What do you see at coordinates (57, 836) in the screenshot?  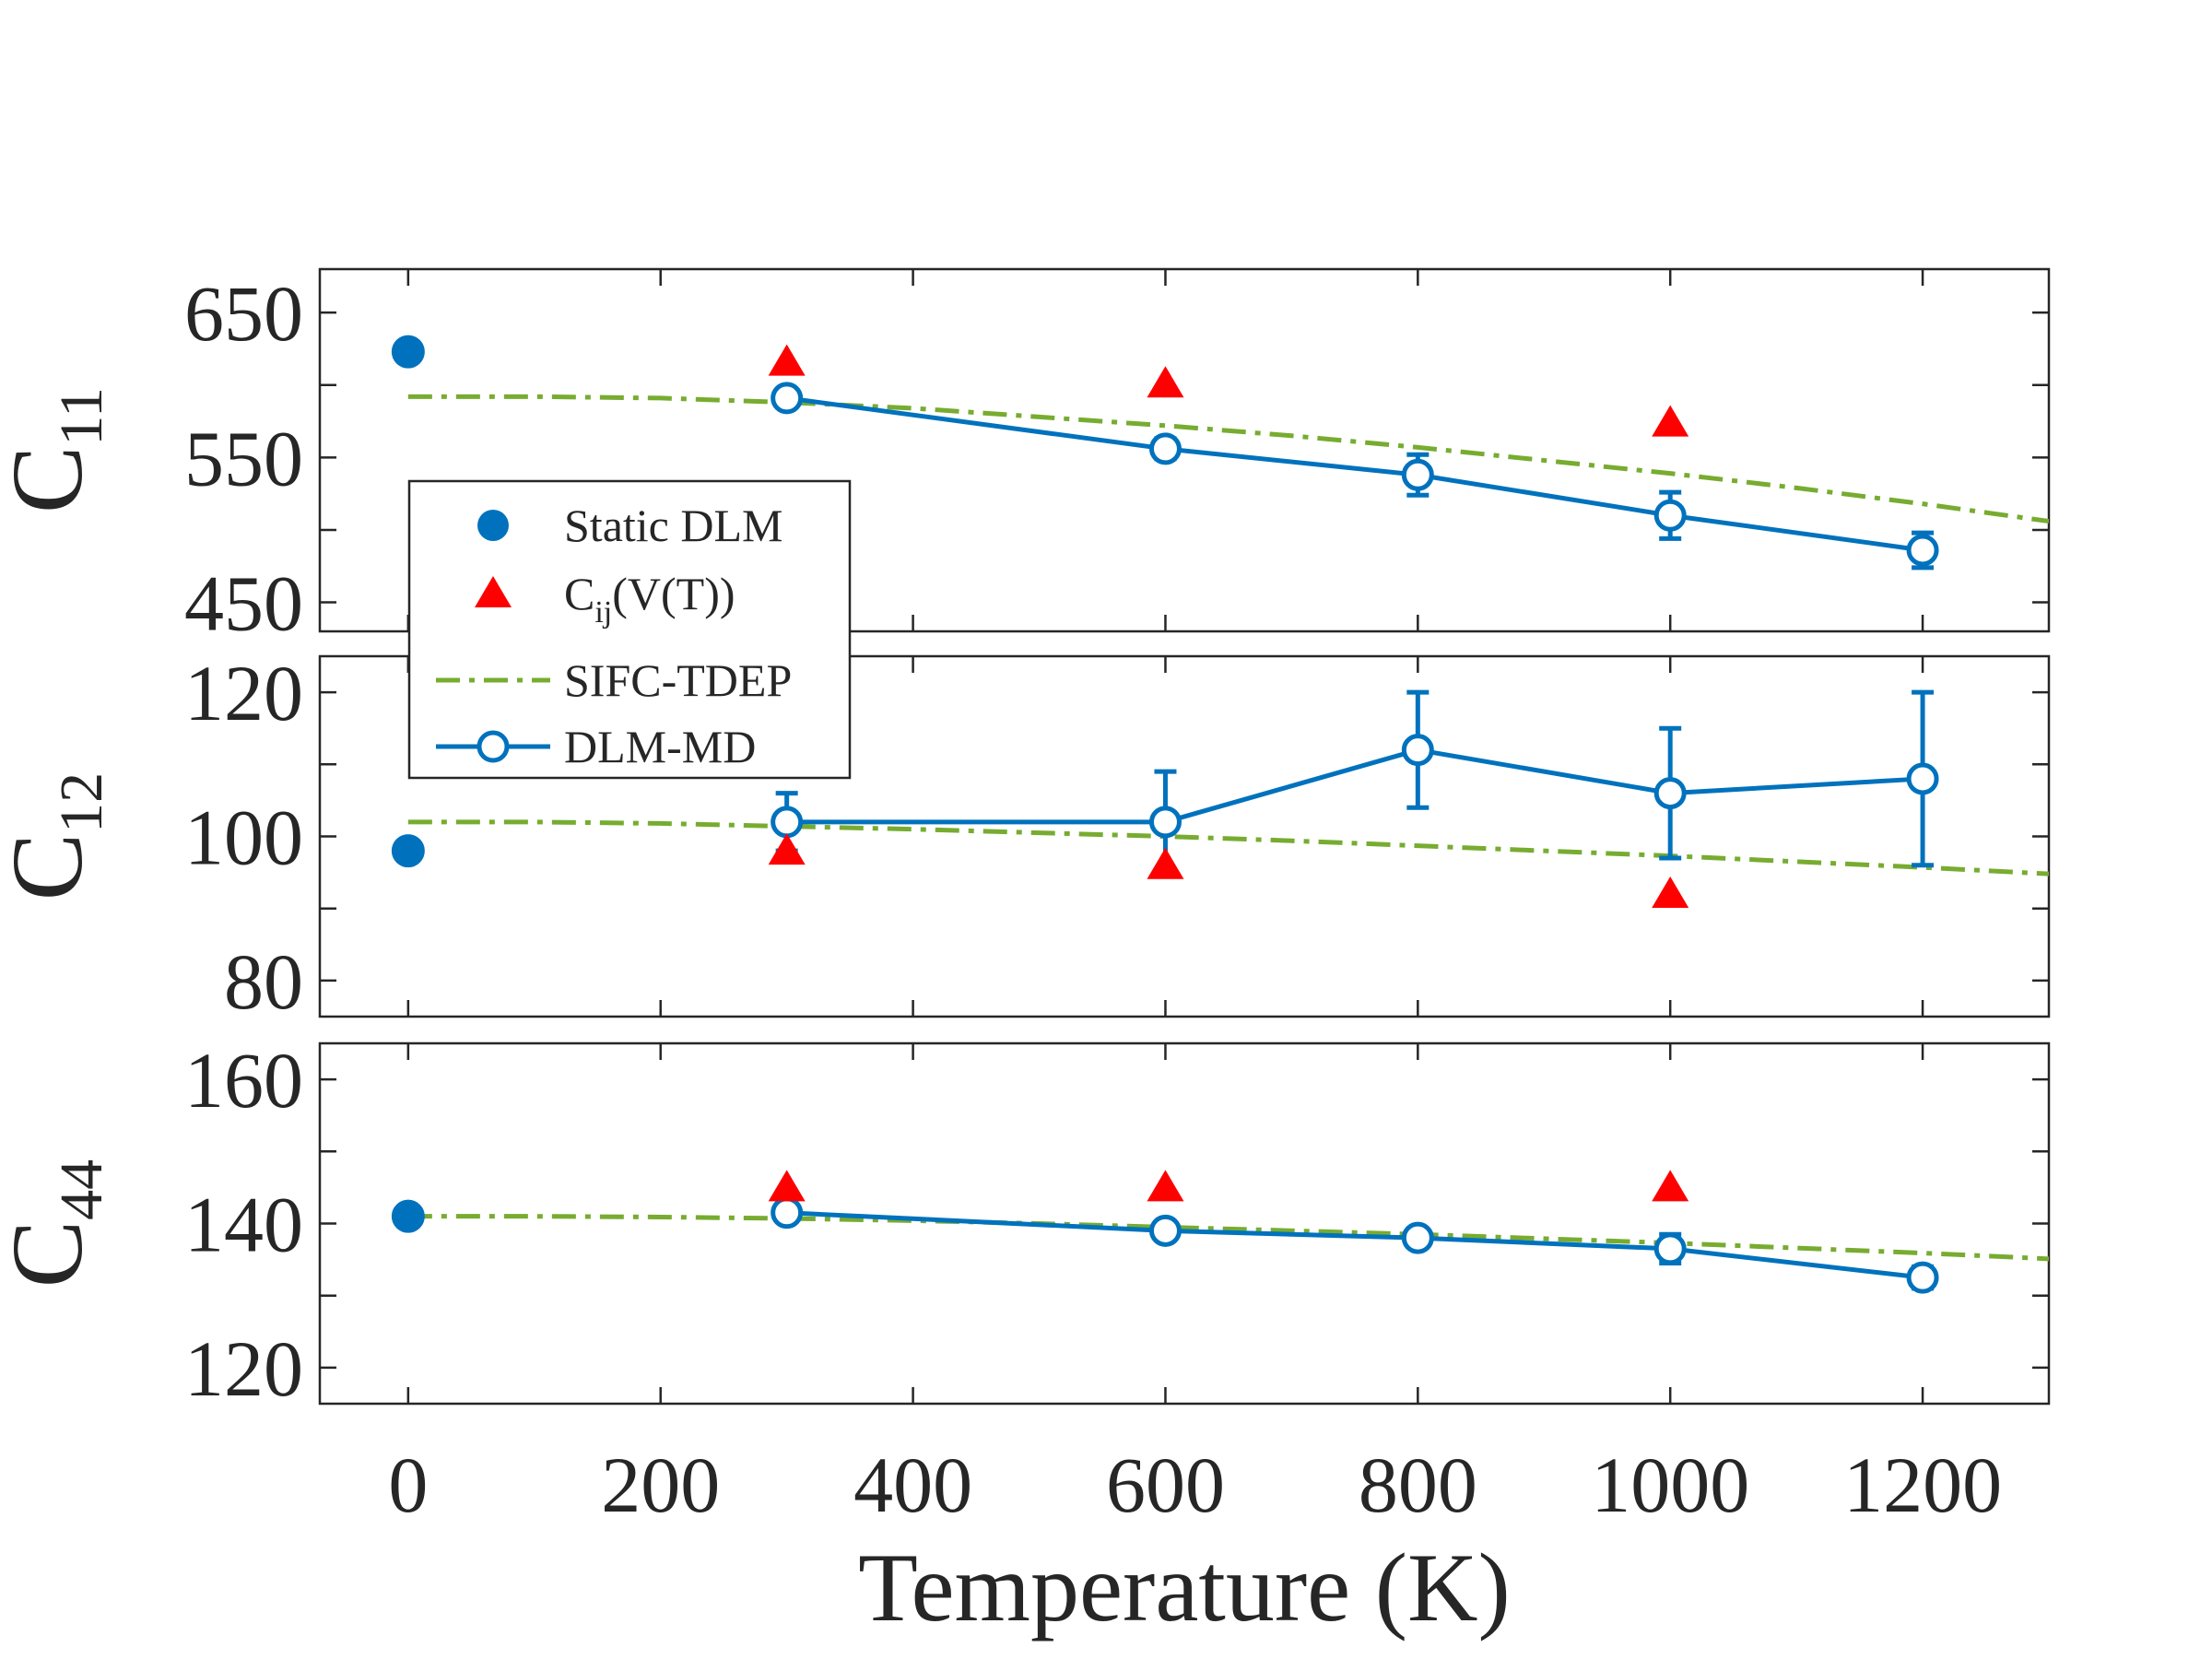 I see `y-axis-label: C12` at bounding box center [57, 836].